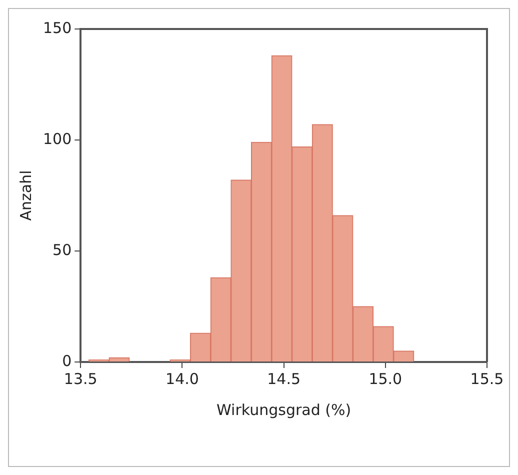 Image resolution: width=518 pixels, height=475 pixels. Describe the element at coordinates (487, 379) in the screenshot. I see `x-tick-label: 15.5` at that location.